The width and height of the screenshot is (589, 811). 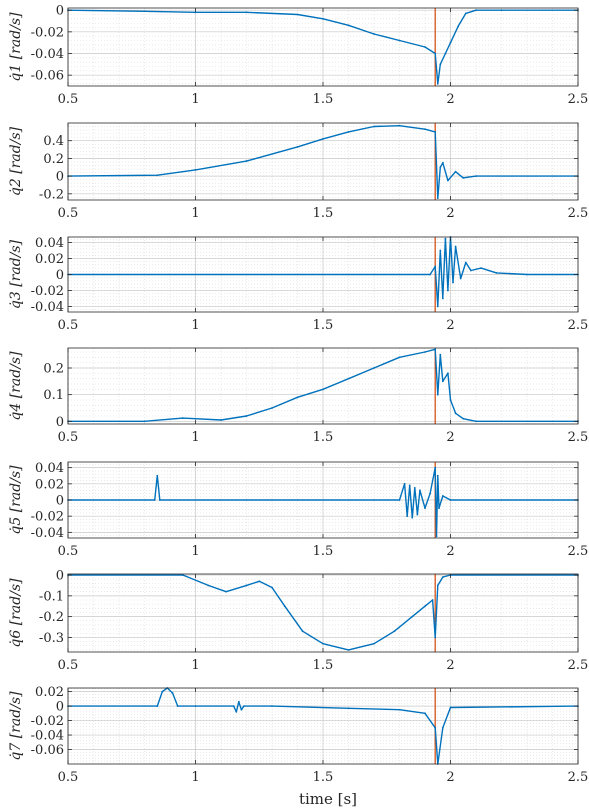 I want to click on subplot-6: 0.5 1 1.5 2 2.5 0 -0.1 -0.2 -0.3 q̇6 [rad/s], so click(x=298, y=621).